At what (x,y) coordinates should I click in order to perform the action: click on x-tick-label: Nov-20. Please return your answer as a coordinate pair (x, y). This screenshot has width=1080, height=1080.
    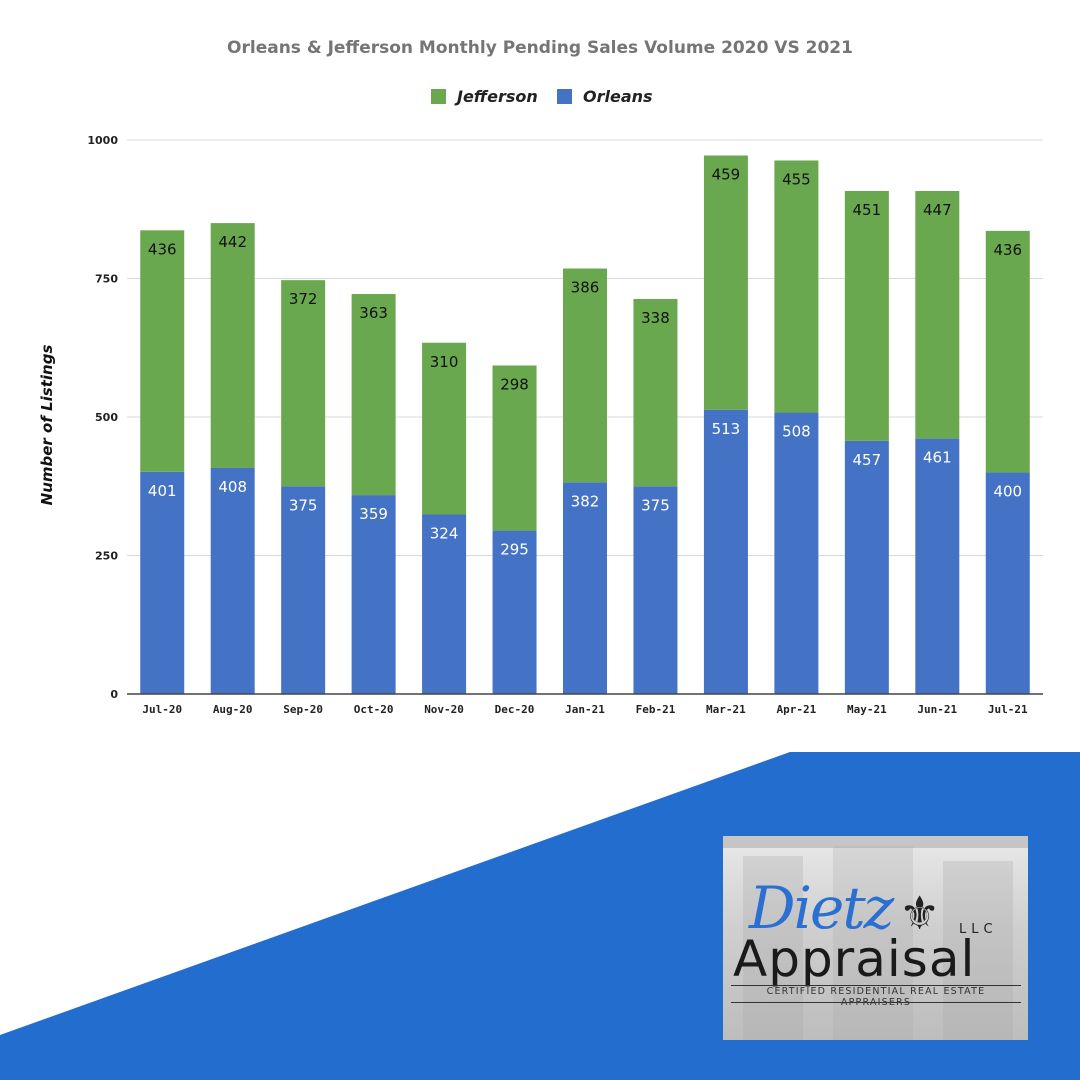
    Looking at the image, I should click on (444, 709).